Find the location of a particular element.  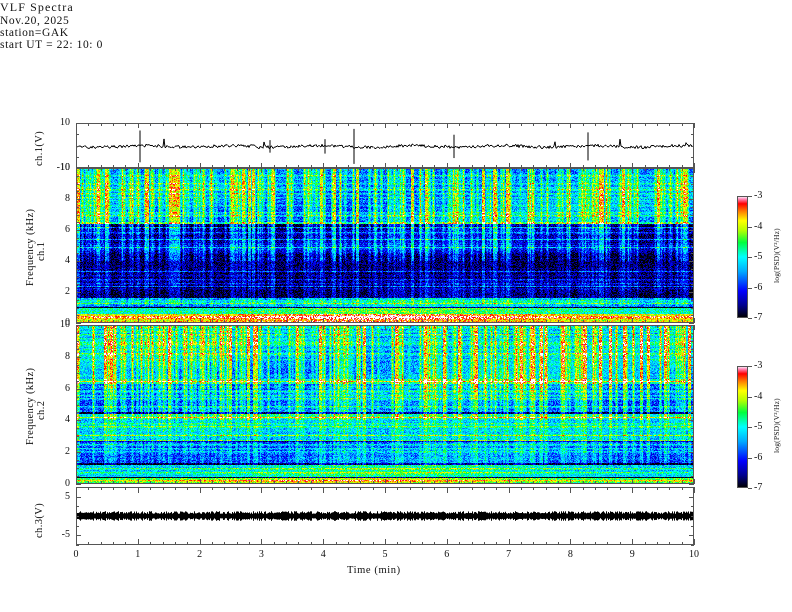

ytick-ch1-volt-max: 10 is located at coordinates (65, 122).